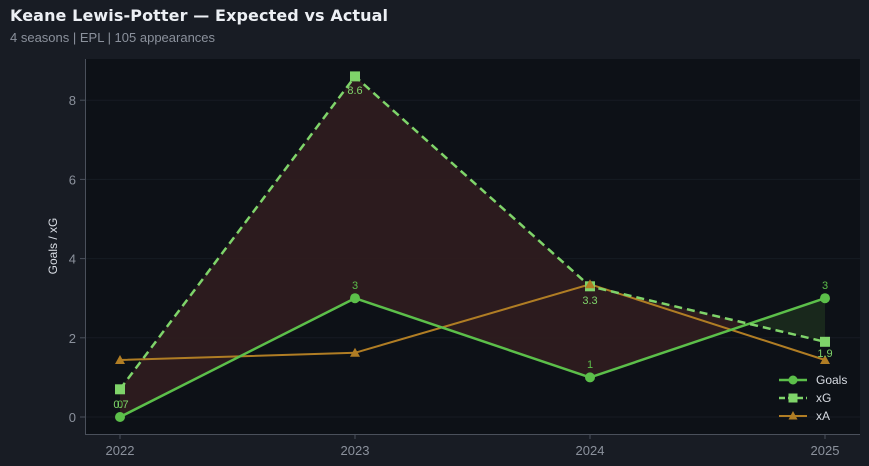 The width and height of the screenshot is (869, 466). Describe the element at coordinates (823, 416) in the screenshot. I see `svg-text: xA` at that location.